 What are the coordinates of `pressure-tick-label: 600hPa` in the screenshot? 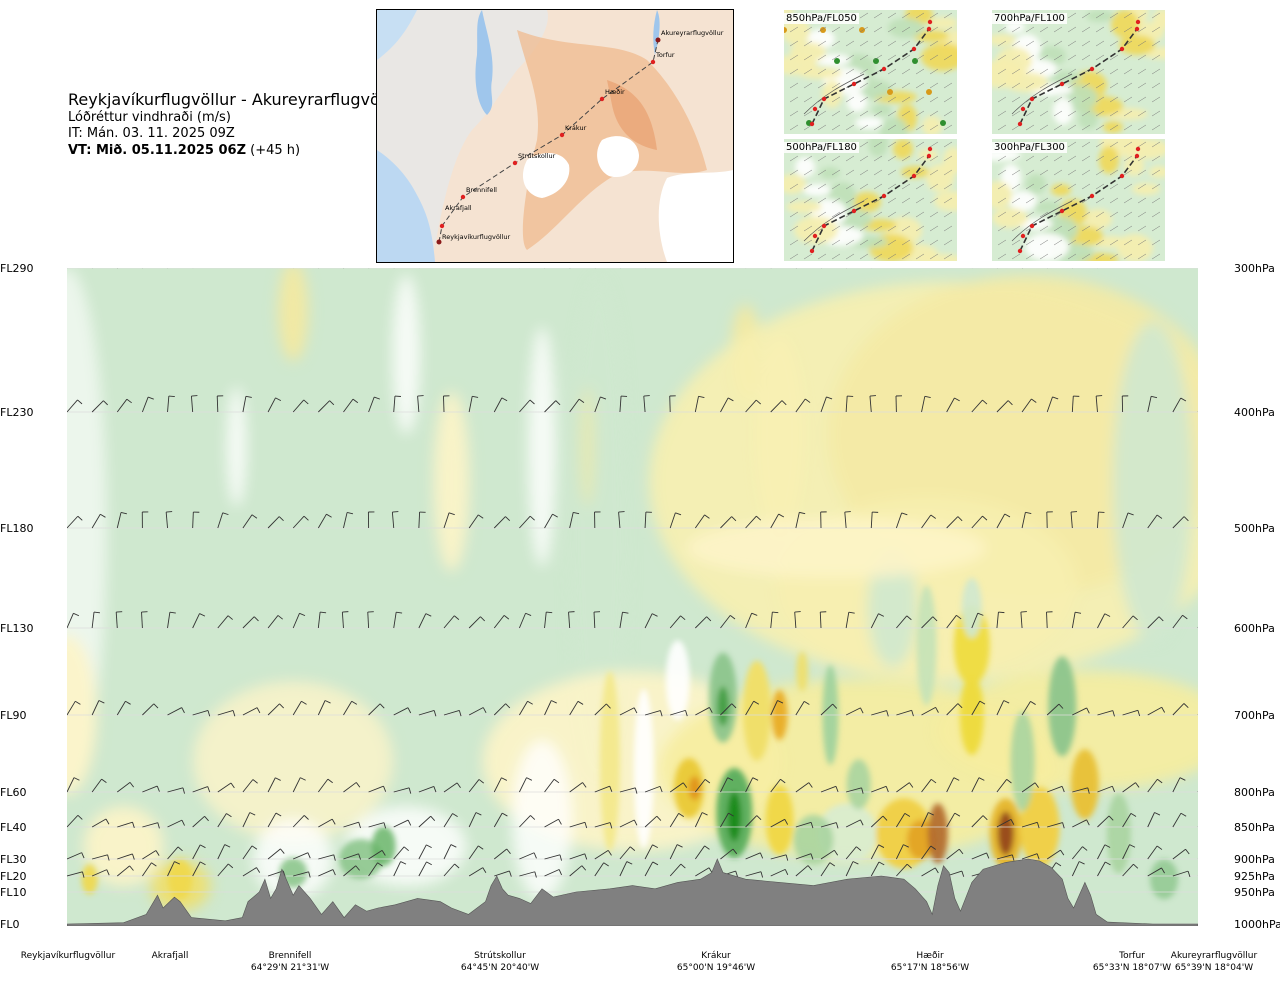 It's located at (1254, 628).